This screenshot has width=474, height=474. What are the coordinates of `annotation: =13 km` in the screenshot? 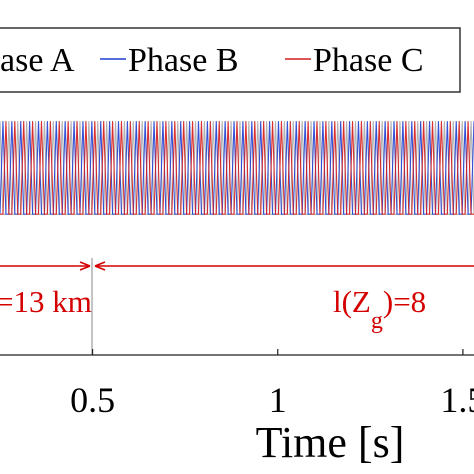 It's located at (46, 301).